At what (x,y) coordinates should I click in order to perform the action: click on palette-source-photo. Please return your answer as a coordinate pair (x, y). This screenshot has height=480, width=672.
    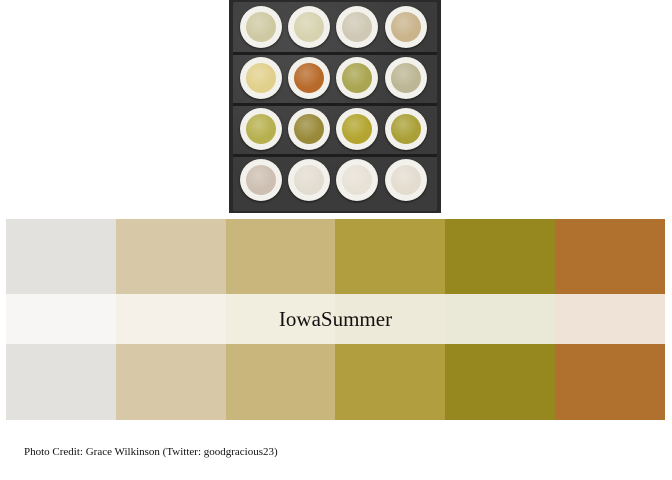
    Looking at the image, I should click on (335, 106).